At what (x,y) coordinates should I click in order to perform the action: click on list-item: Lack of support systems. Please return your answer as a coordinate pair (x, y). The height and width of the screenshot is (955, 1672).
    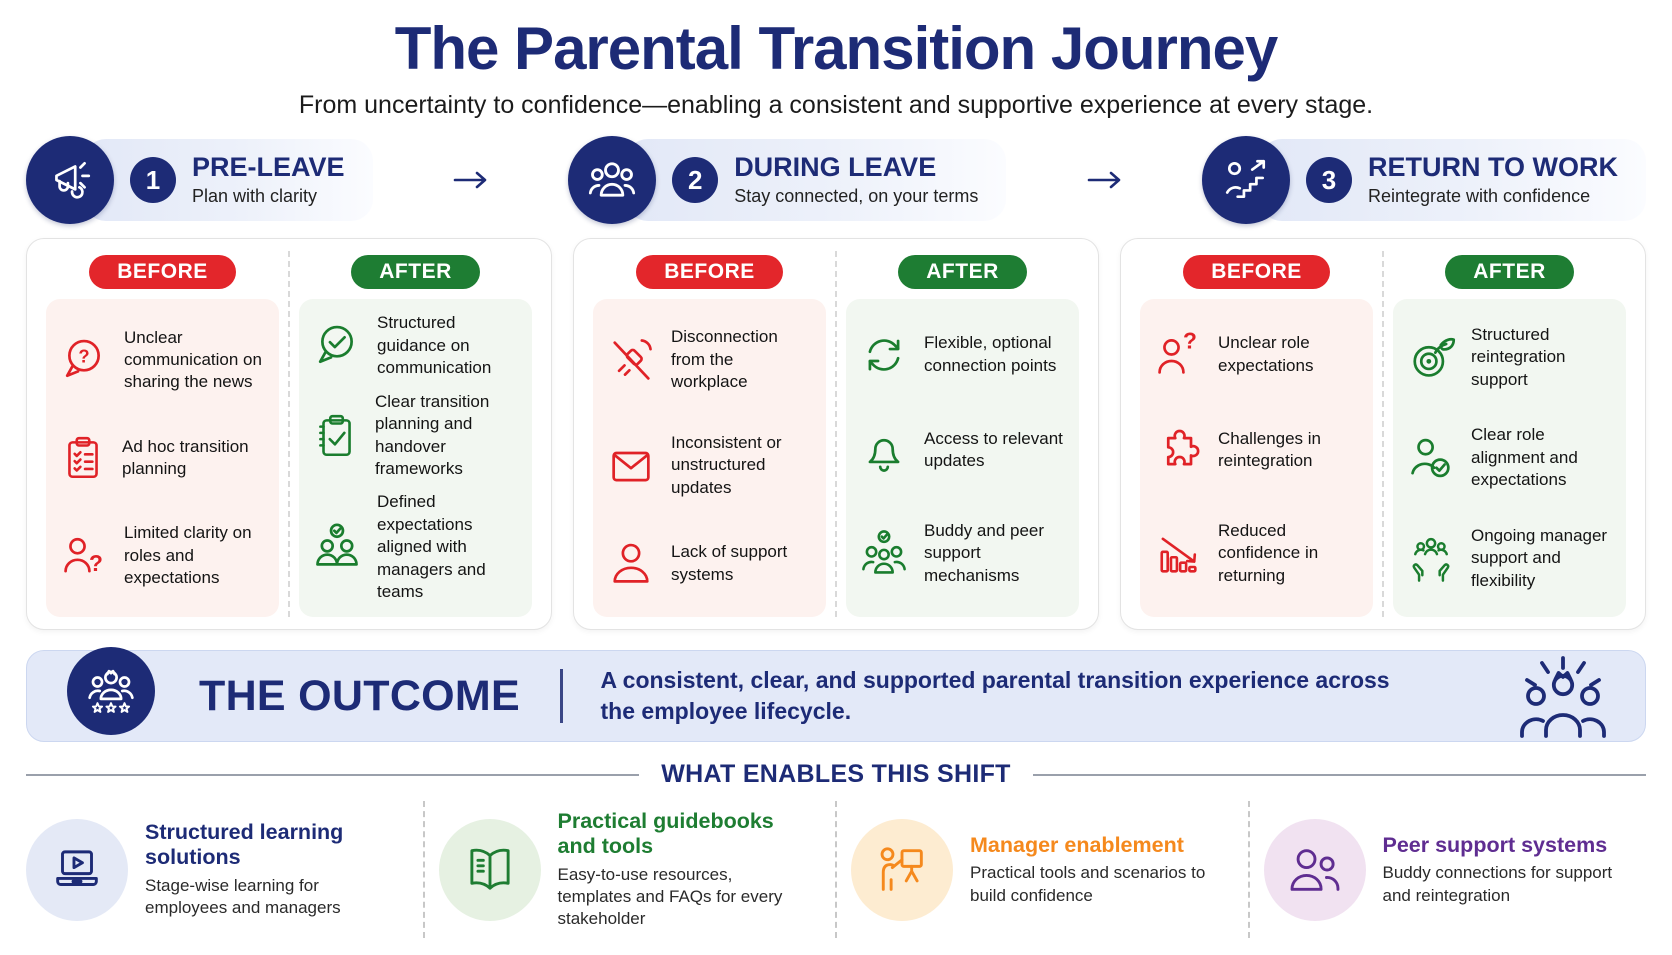
    Looking at the image, I should click on (709, 564).